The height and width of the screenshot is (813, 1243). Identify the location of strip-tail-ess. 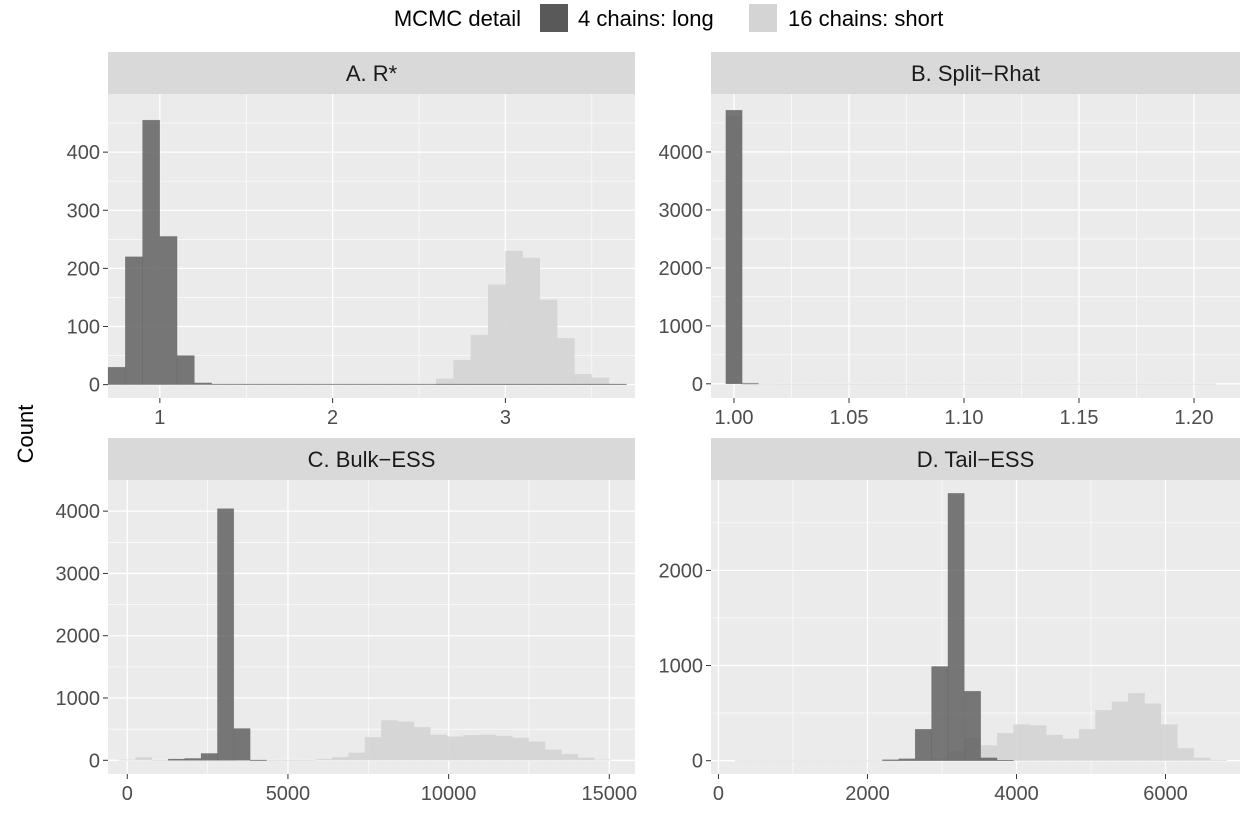
(975, 459).